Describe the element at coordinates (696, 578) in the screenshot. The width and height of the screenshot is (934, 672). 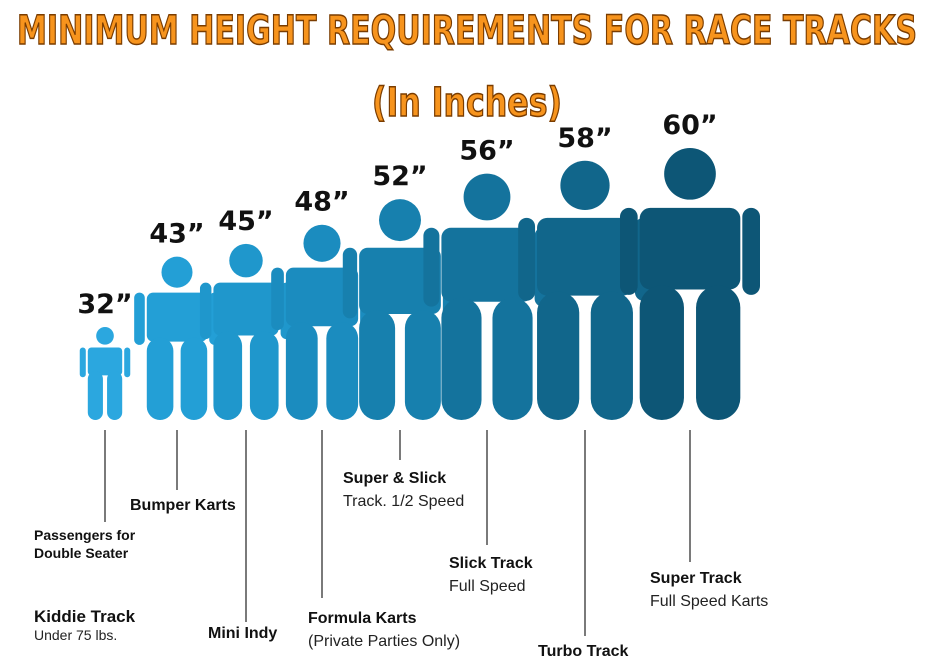
I see `category-name: Super Track` at that location.